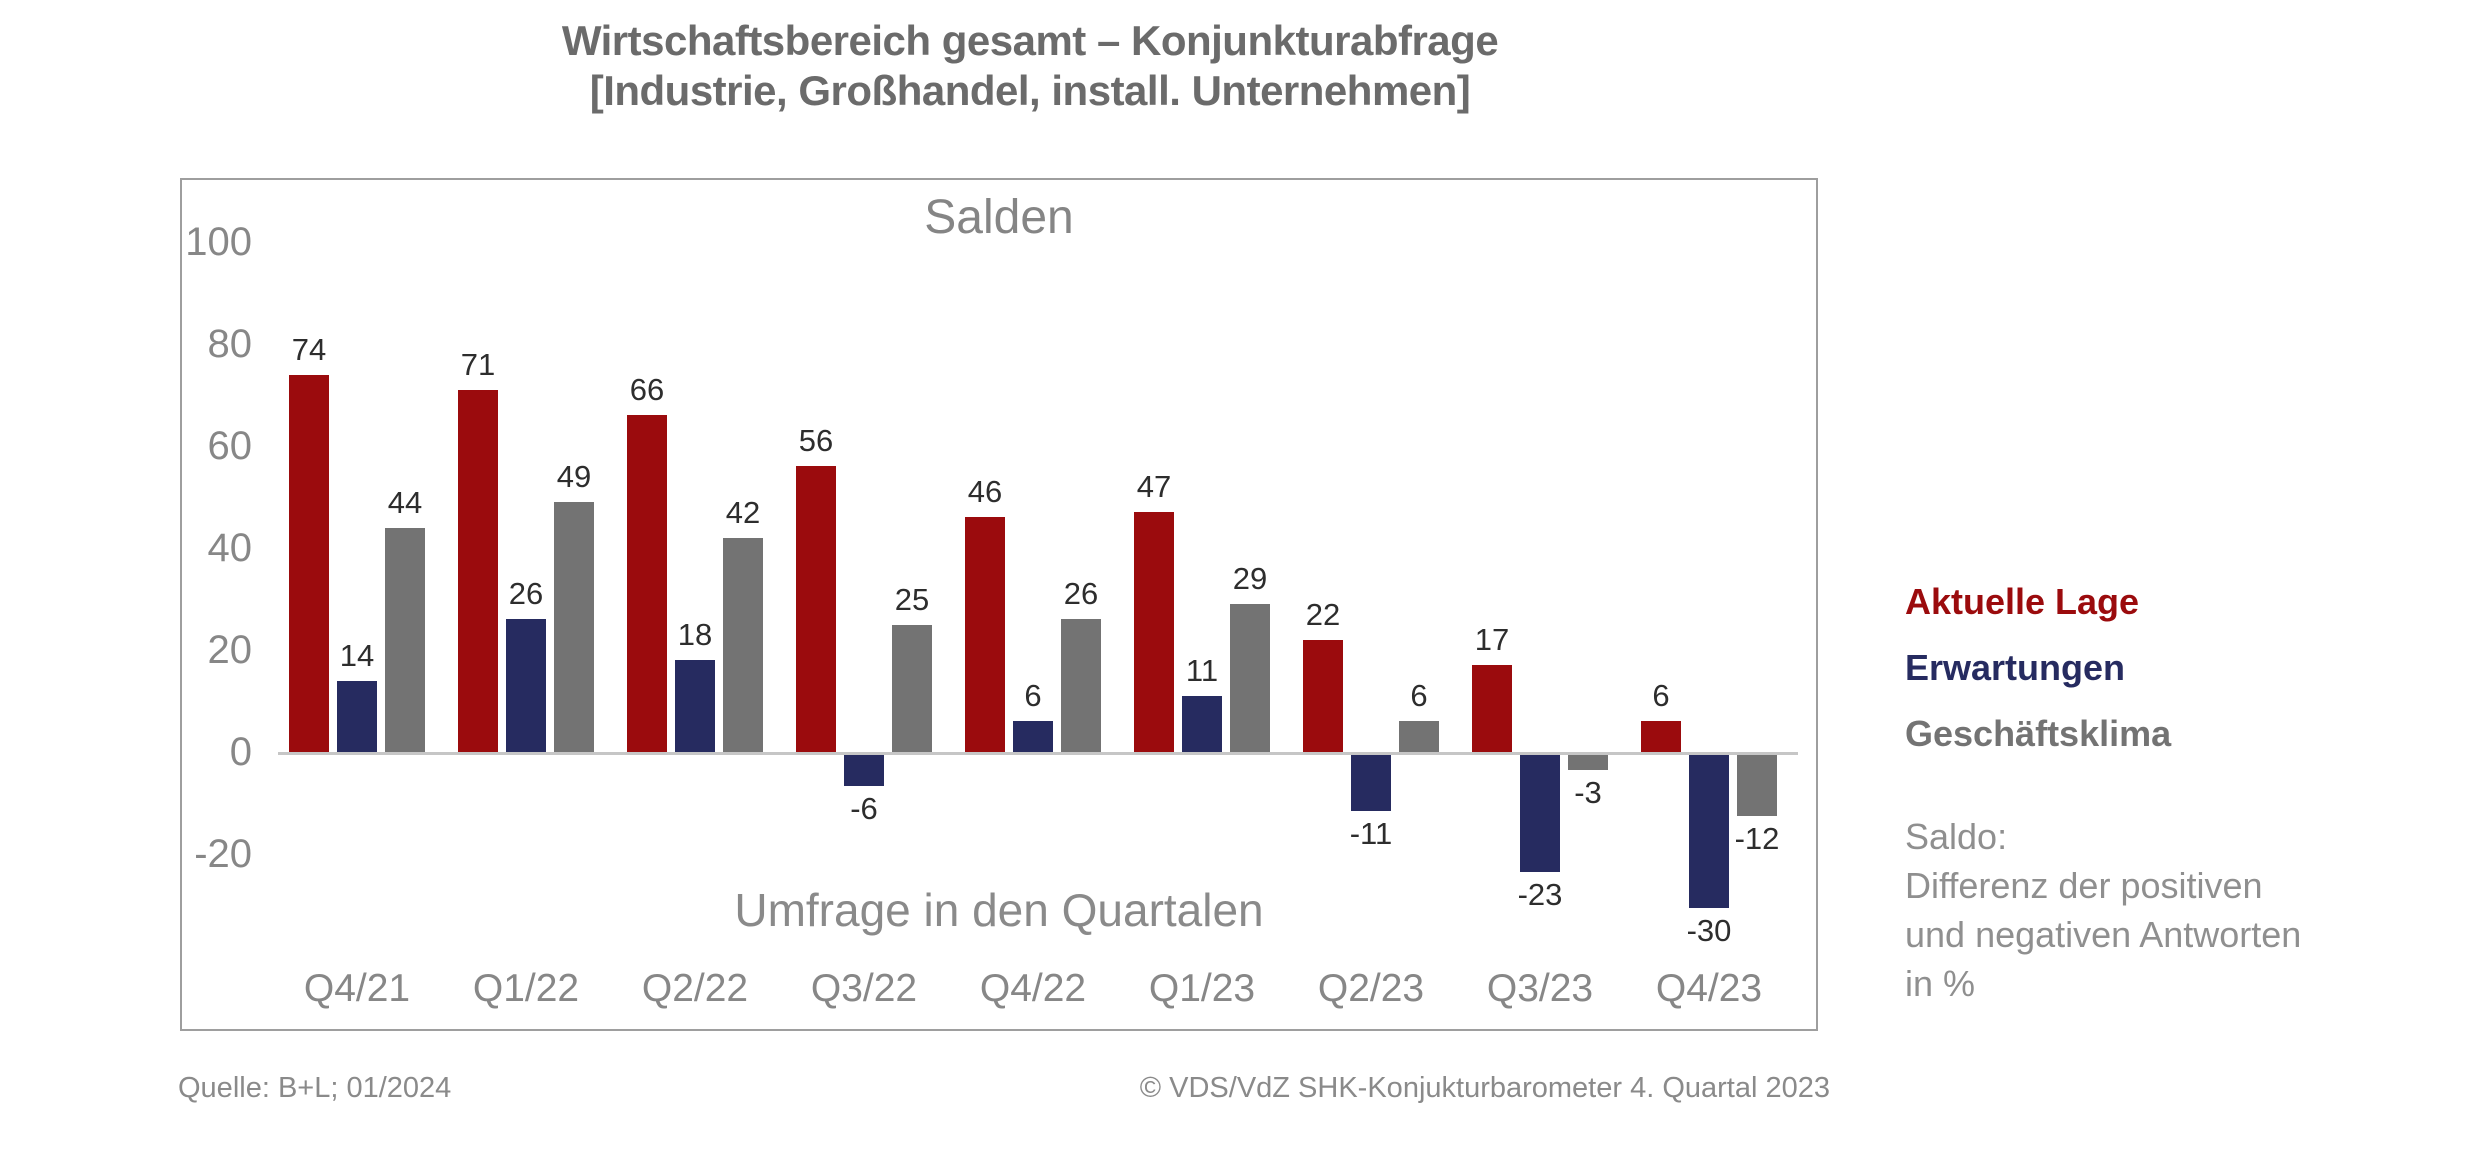 This screenshot has width=2480, height=1169. What do you see at coordinates (1154, 487) in the screenshot?
I see `bar-value-label: 47` at bounding box center [1154, 487].